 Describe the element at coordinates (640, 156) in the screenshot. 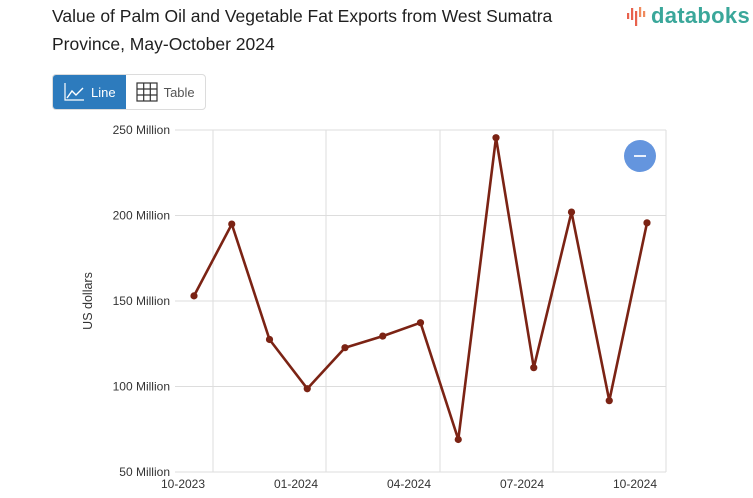

I see `reset-zoom-button` at that location.